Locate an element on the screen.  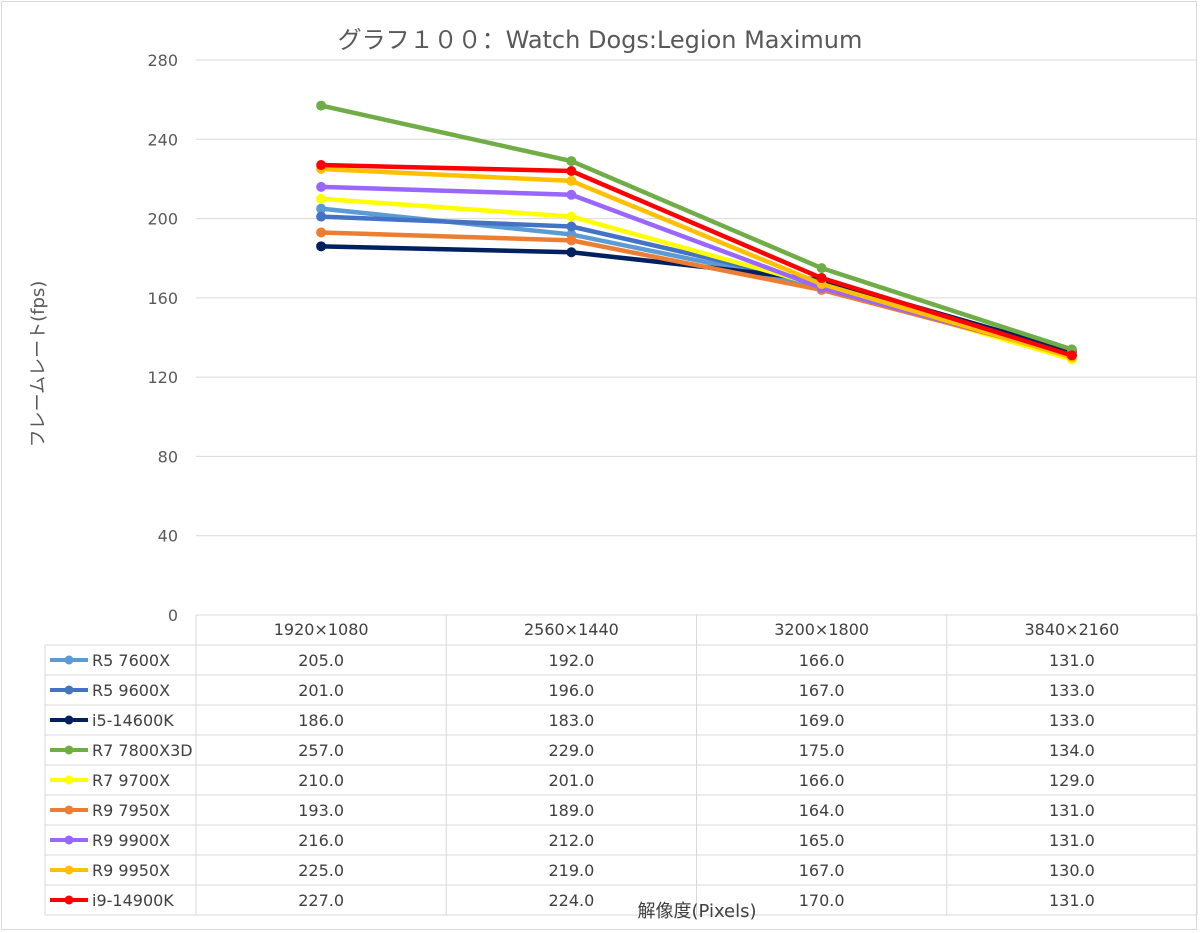
y-tick-label: 120 is located at coordinates (162, 377).